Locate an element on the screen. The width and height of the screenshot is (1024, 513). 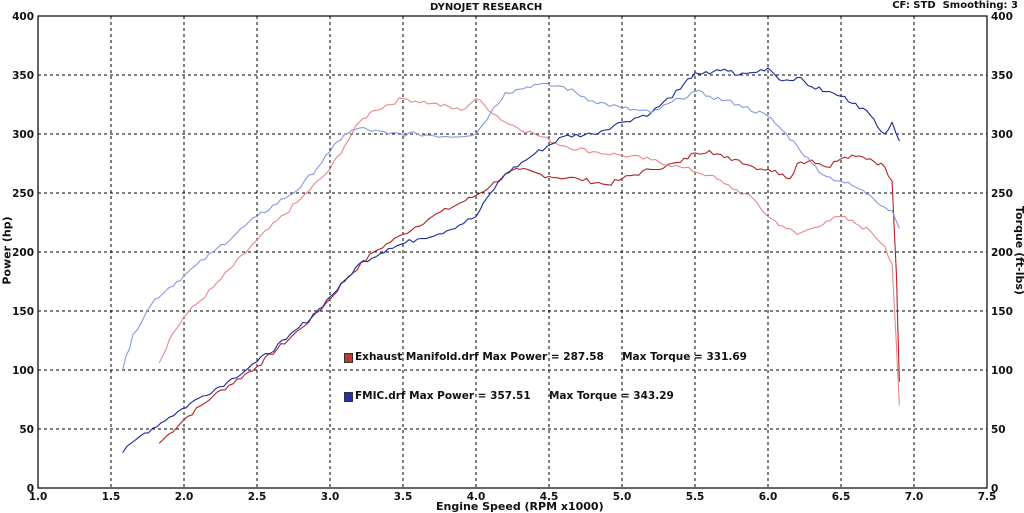
y-tick-label-left: 200 is located at coordinates (23, 253).